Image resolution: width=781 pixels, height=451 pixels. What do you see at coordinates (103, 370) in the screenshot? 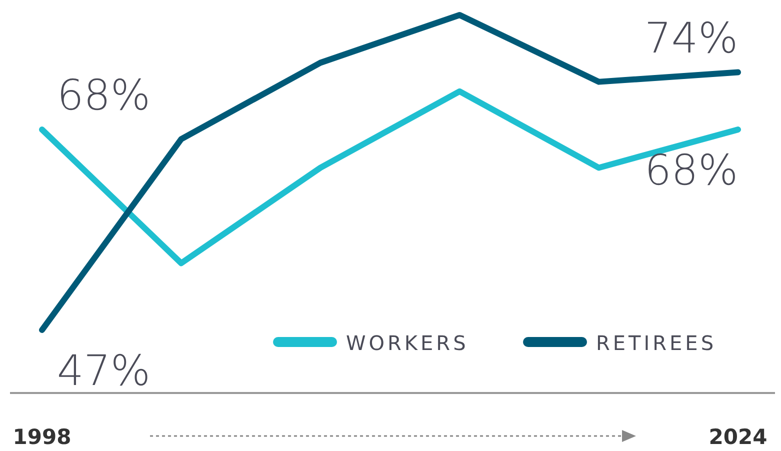
I see `data-label: 47%` at bounding box center [103, 370].